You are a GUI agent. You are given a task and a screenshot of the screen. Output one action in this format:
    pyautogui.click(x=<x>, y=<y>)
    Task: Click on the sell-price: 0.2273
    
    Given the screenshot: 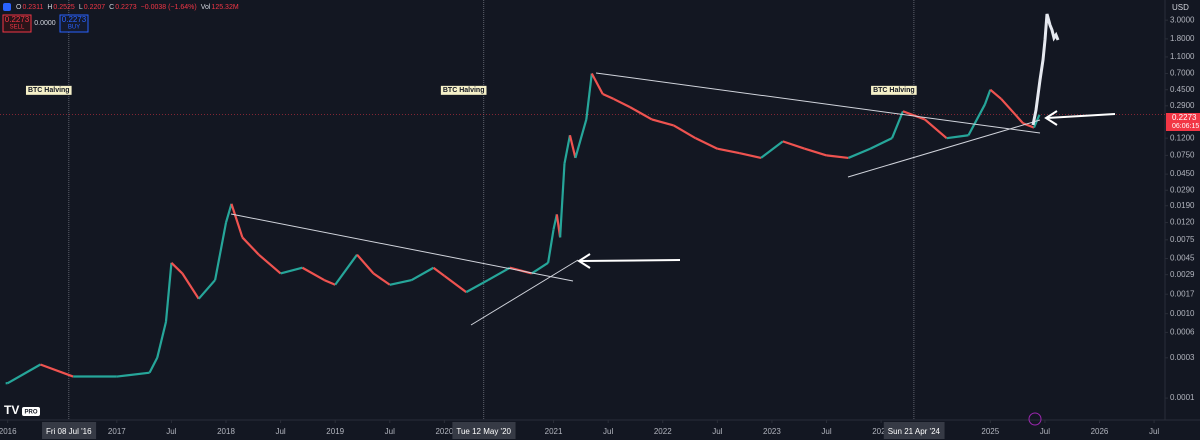 What is the action you would take?
    pyautogui.click(x=17, y=19)
    